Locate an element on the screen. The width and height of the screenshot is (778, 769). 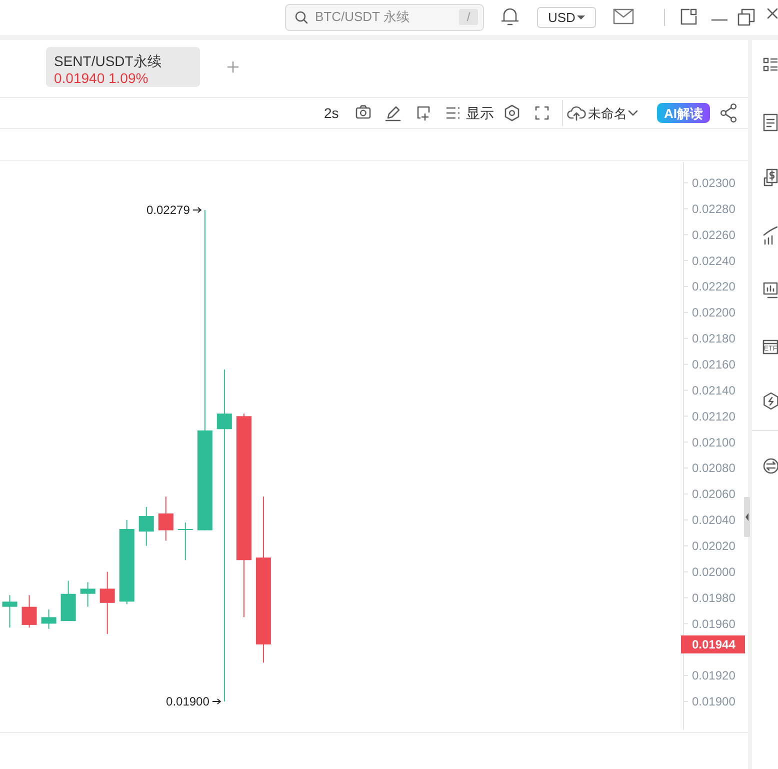
y-tick-label: 0.01960 is located at coordinates (714, 623).